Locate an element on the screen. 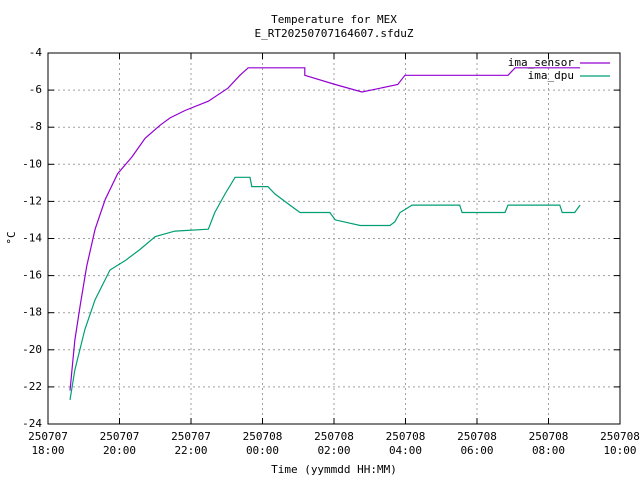  y-tick-label: -14 is located at coordinates (32, 238).